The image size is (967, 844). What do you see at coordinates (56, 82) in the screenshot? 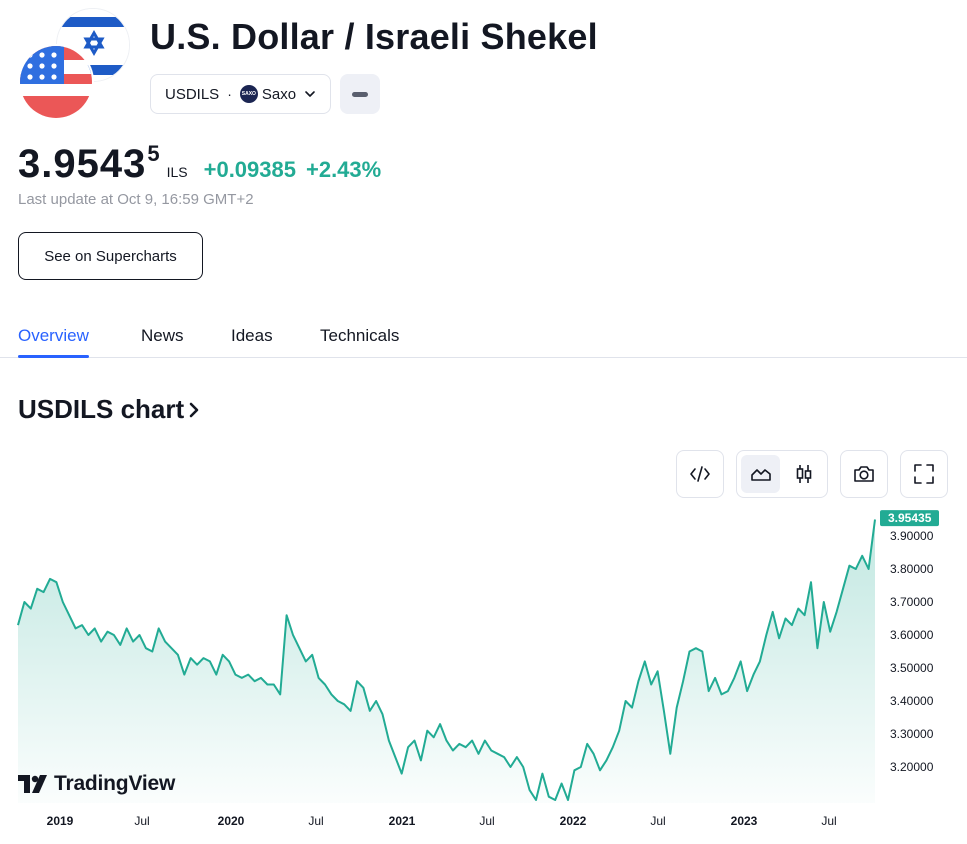
I see `us-flag-icon` at bounding box center [56, 82].